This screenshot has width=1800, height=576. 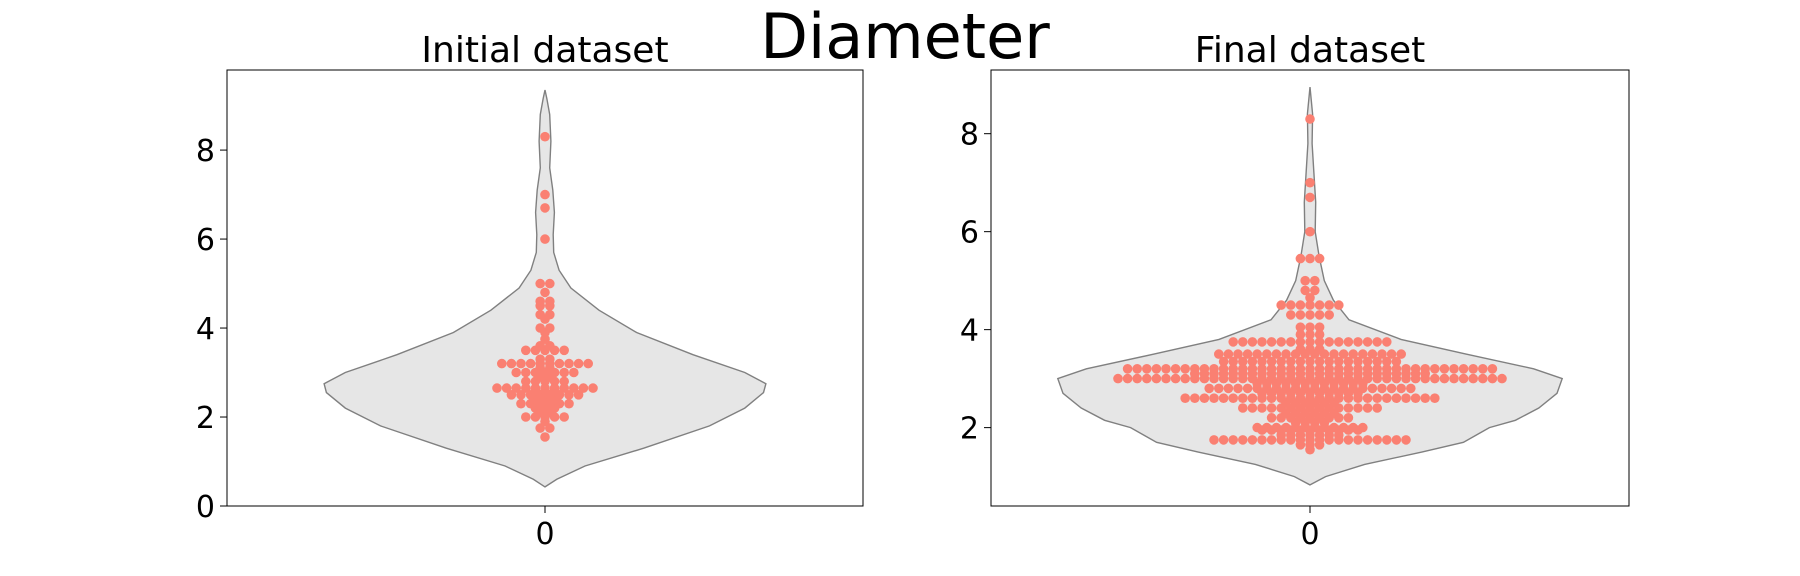 What do you see at coordinates (544, 534) in the screenshot?
I see `initial-dataset-xtick-label: 0` at bounding box center [544, 534].